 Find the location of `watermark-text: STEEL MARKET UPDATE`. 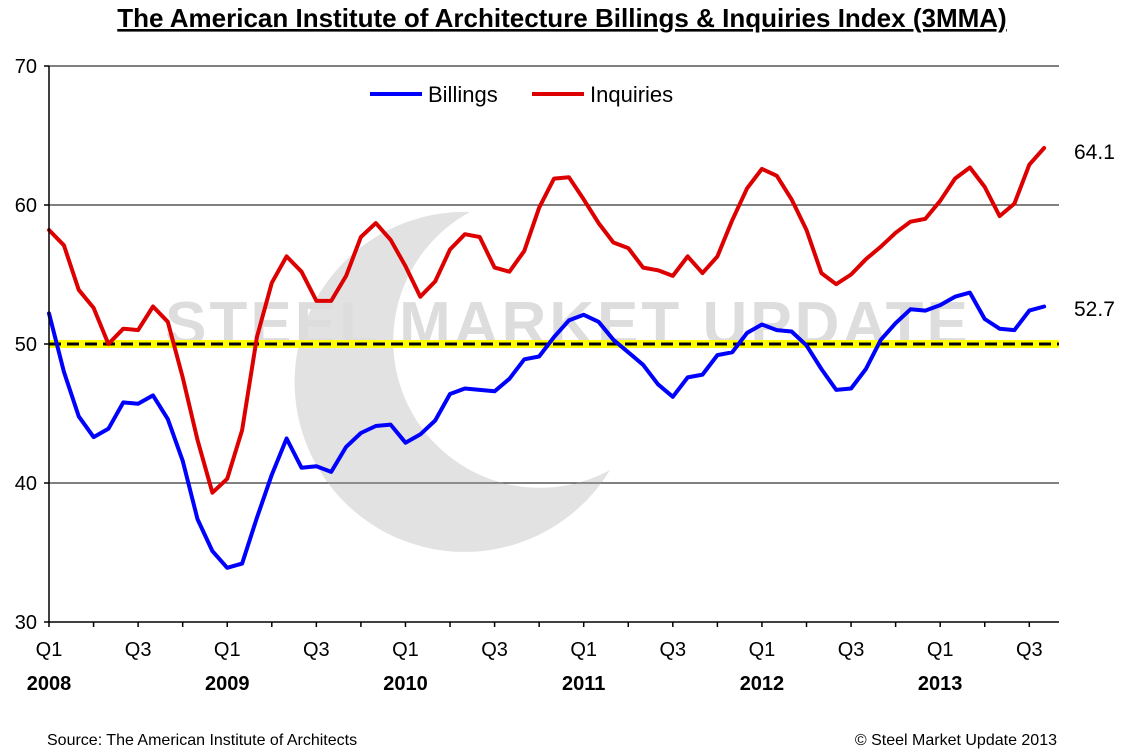

watermark-text: STEEL MARKET UPDATE is located at coordinates (568, 324).